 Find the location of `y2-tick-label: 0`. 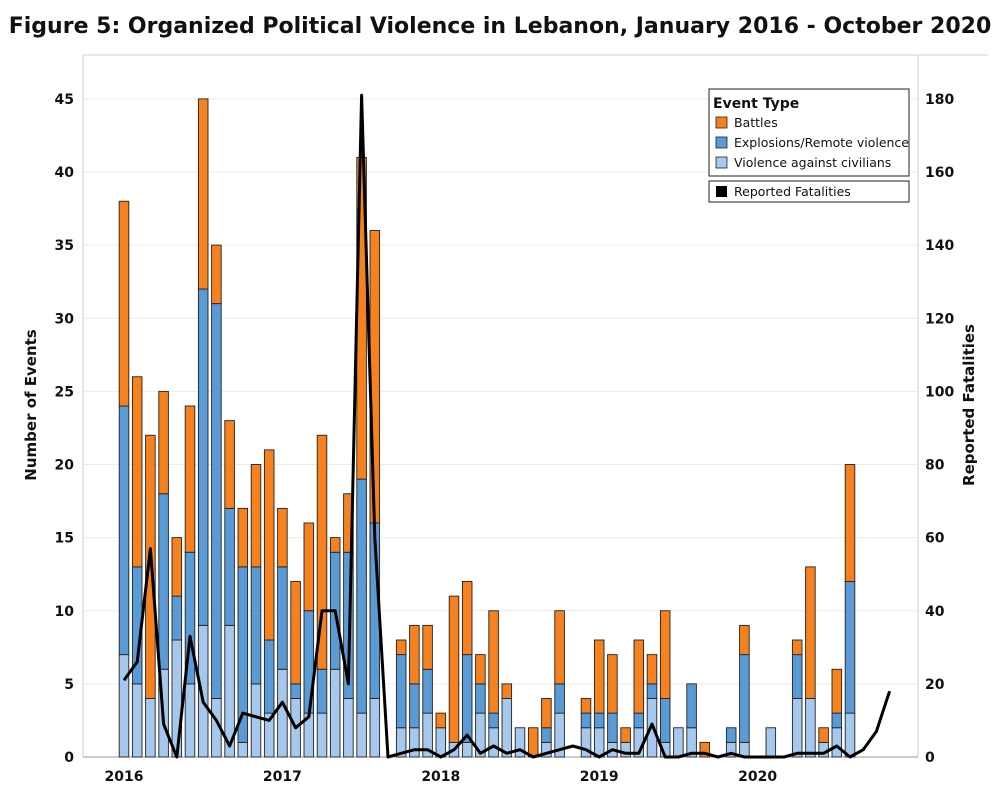

y2-tick-label: 0 is located at coordinates (930, 758).